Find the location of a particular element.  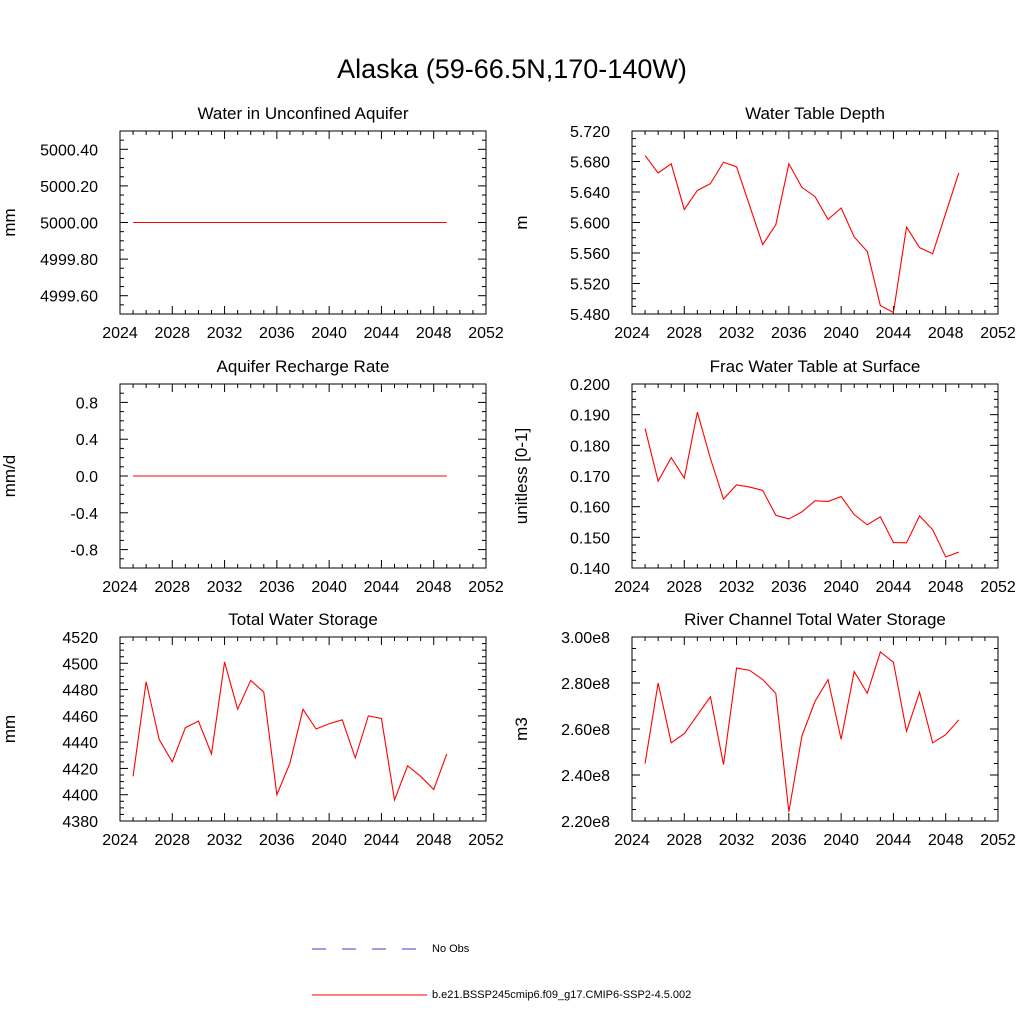

y-tick-label: 5.520 is located at coordinates (590, 285).